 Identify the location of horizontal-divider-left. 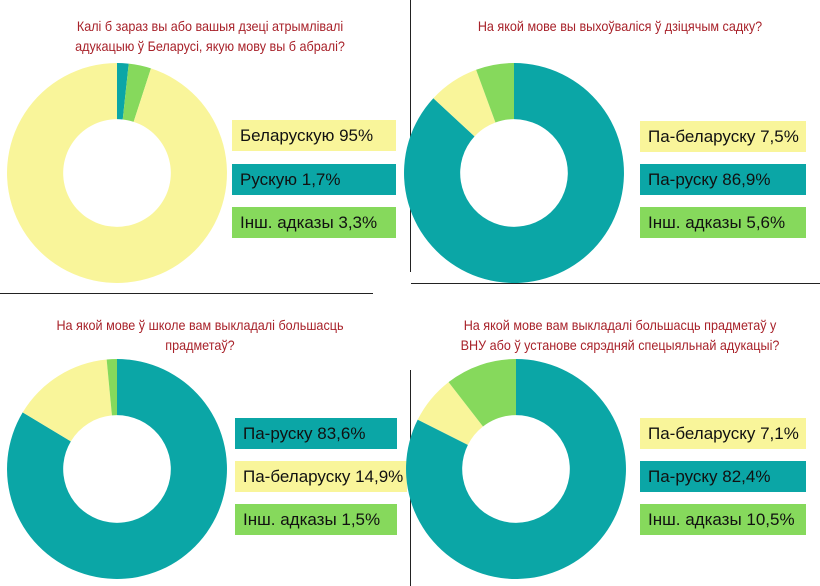
(186, 293).